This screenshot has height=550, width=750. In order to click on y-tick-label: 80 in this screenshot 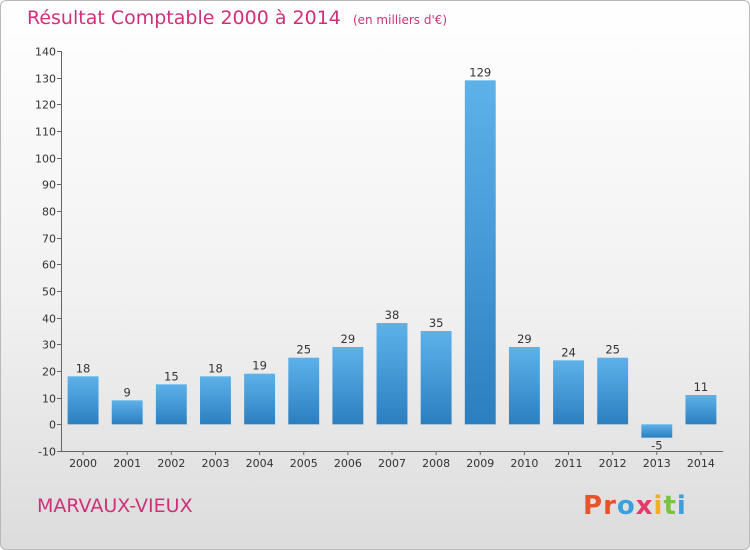, I will do `click(49, 212)`.